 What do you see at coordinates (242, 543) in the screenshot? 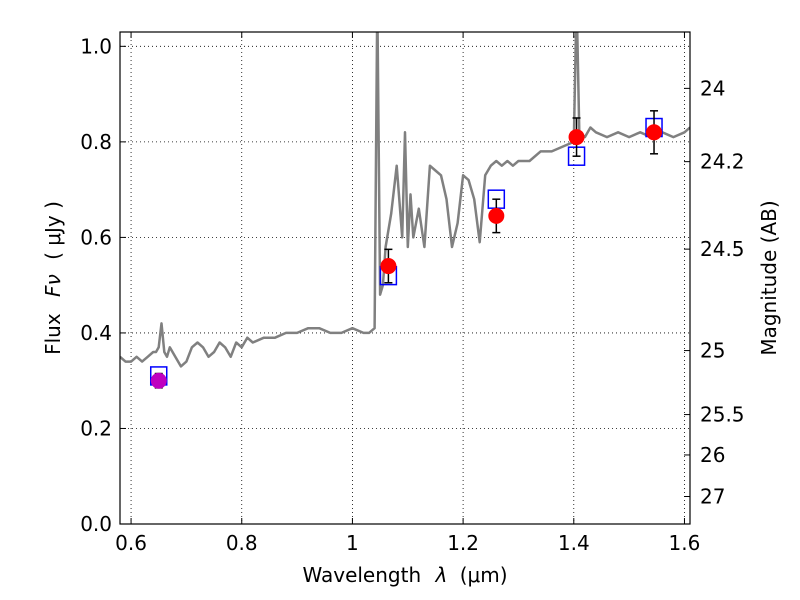
I see `x-tick-label: 0.8` at bounding box center [242, 543].